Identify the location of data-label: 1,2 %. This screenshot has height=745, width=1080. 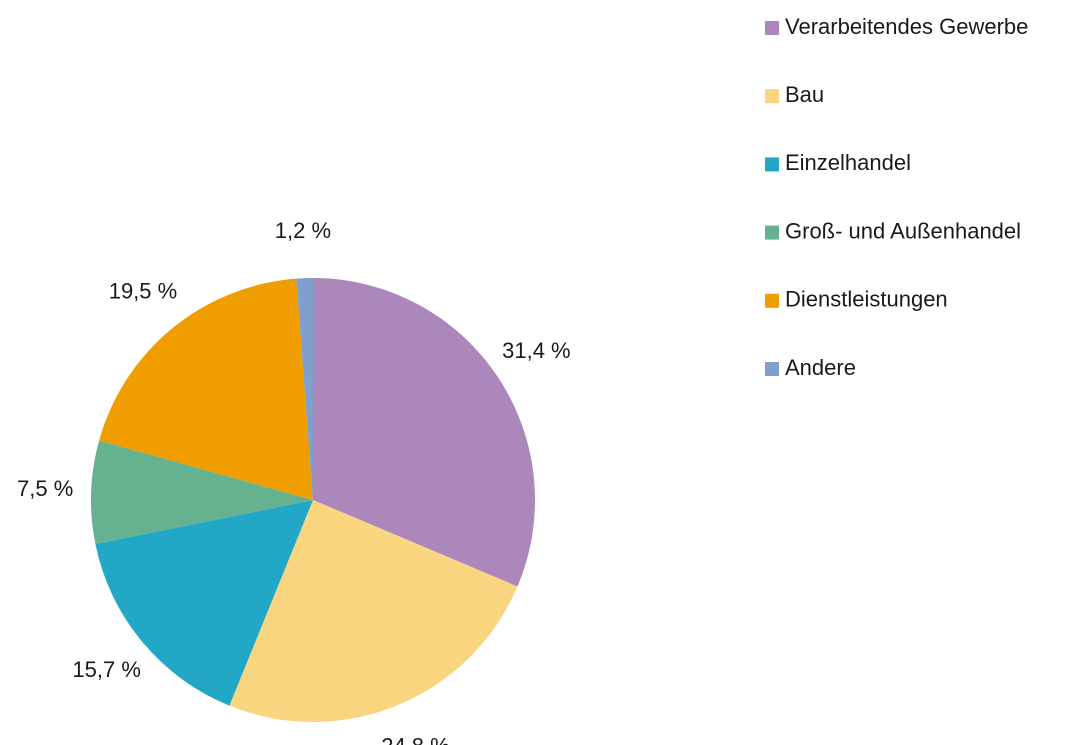
(303, 230).